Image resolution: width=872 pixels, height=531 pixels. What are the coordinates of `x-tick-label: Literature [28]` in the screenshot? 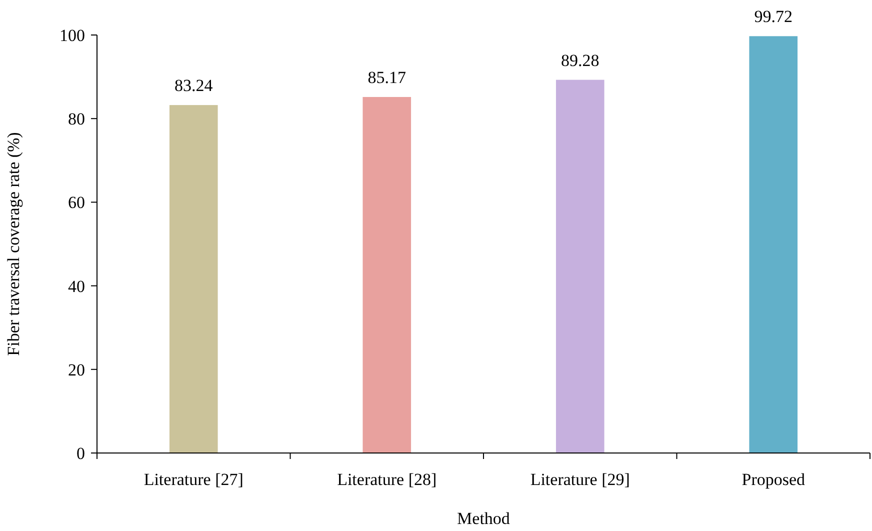 It's located at (387, 479).